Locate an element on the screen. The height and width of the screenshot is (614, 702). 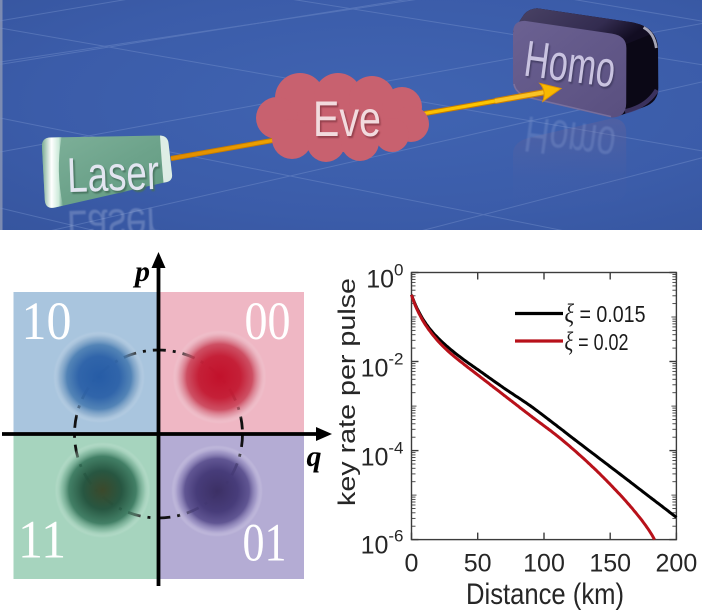
svg-text: q is located at coordinates (314, 456).